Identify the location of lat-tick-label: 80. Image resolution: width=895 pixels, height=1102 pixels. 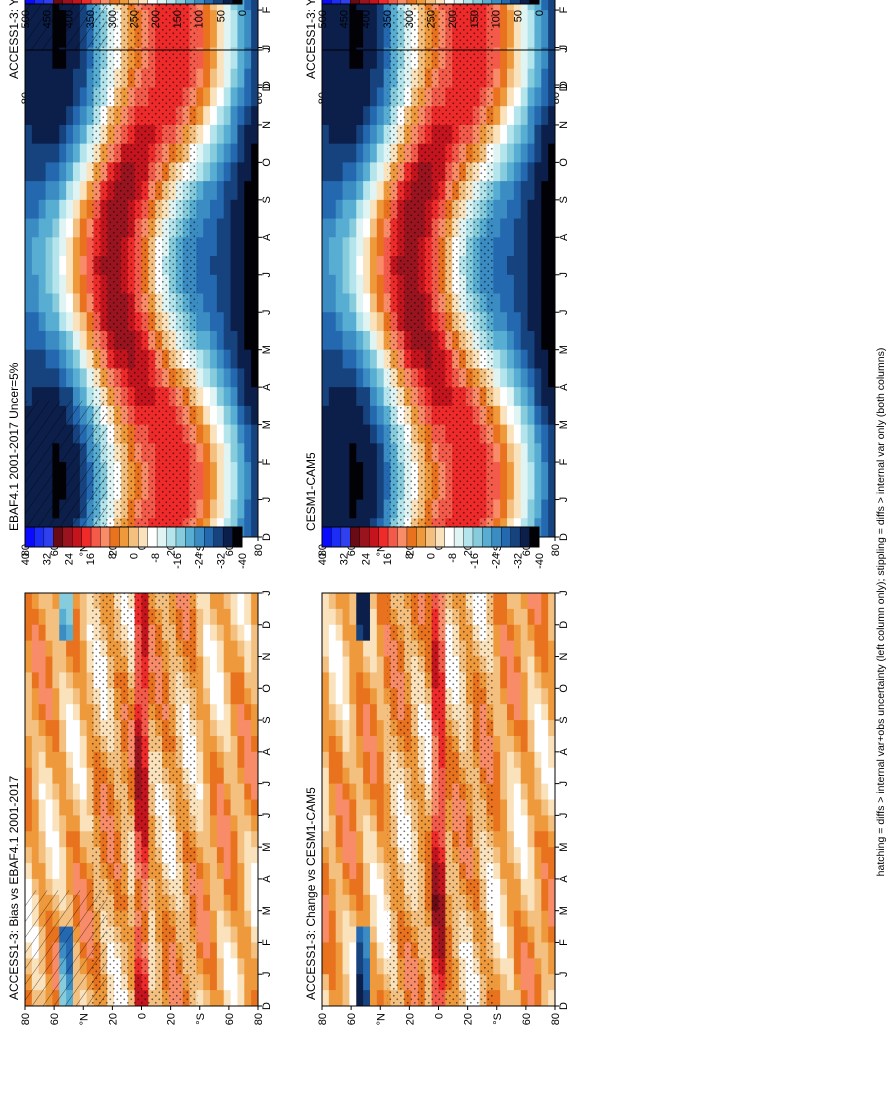
(556, 550).